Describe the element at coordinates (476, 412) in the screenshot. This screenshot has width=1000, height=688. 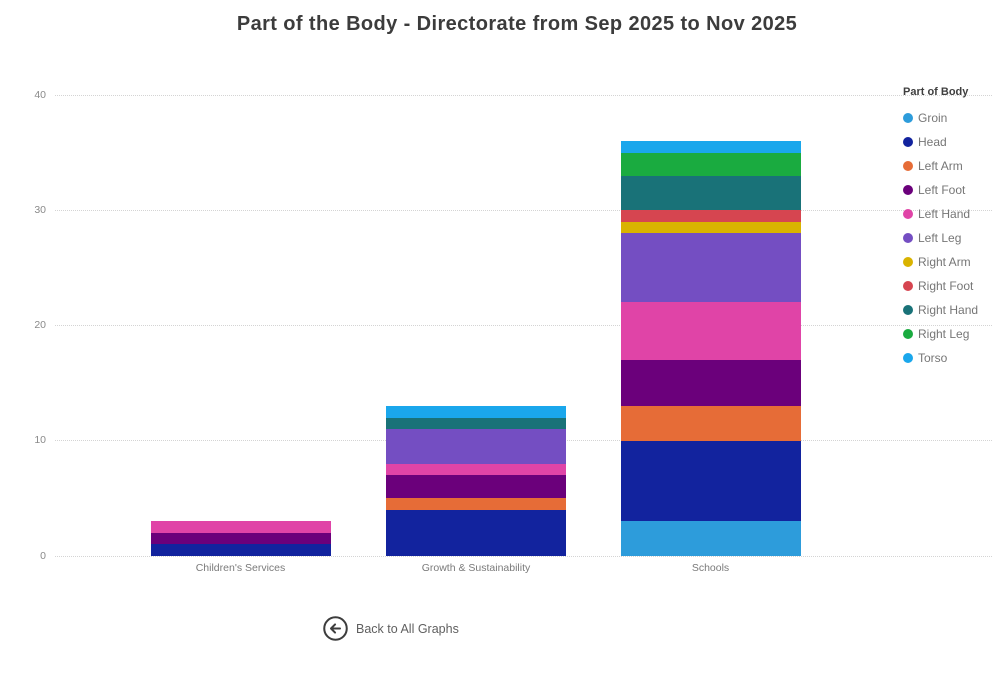
I see `segment-growth-sustainability-torso` at that location.